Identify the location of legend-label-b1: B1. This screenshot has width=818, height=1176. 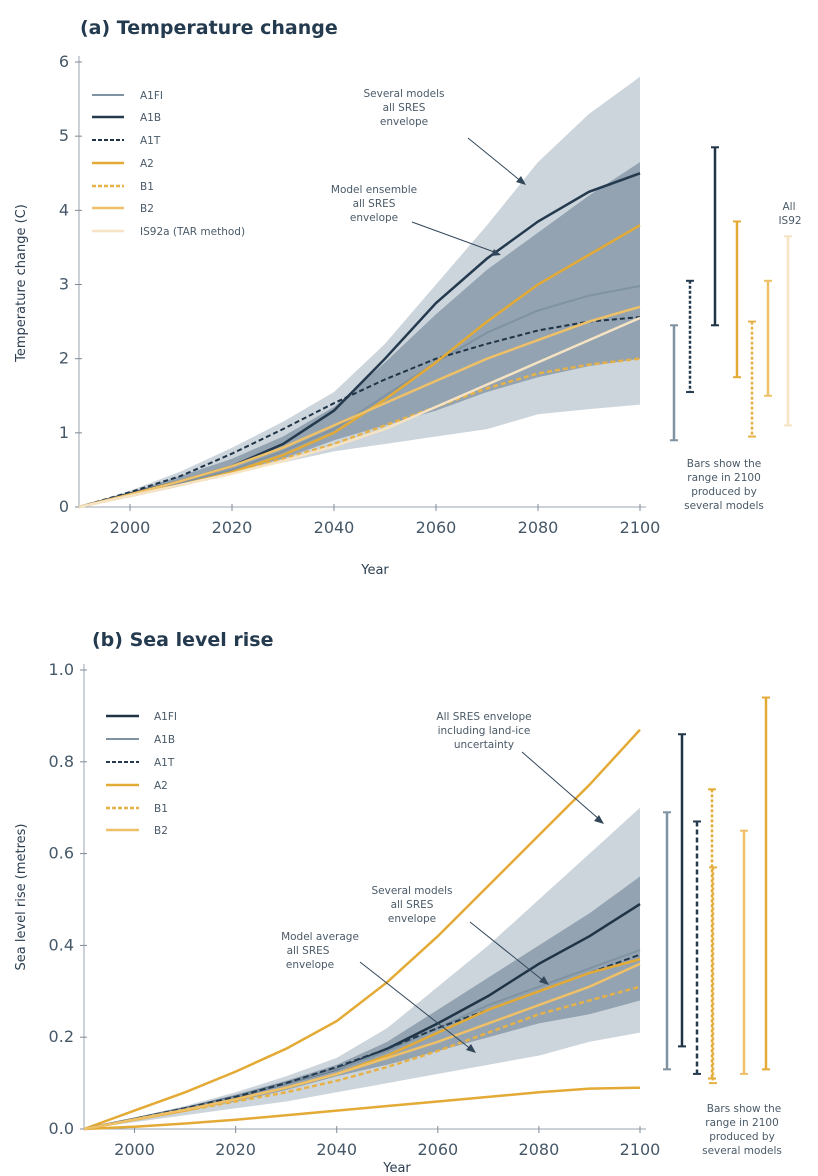
(161, 809).